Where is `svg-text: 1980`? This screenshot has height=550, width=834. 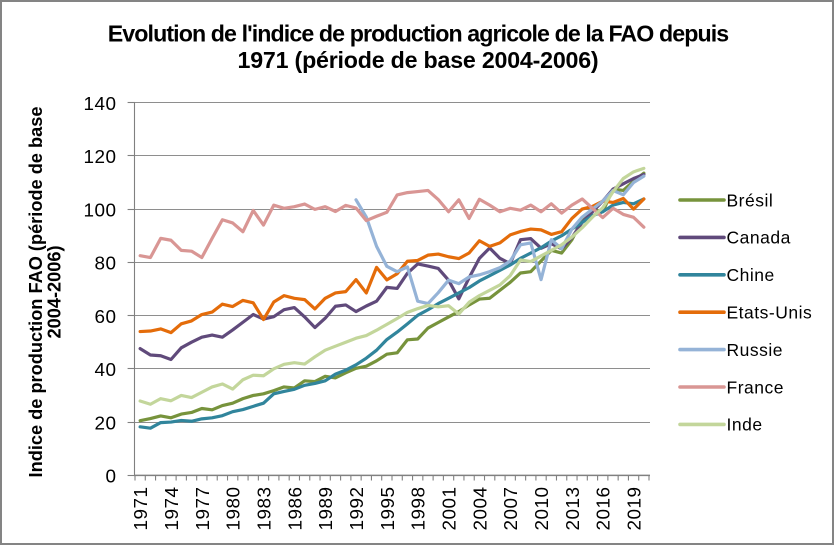
svg-text: 1980 is located at coordinates (234, 508).